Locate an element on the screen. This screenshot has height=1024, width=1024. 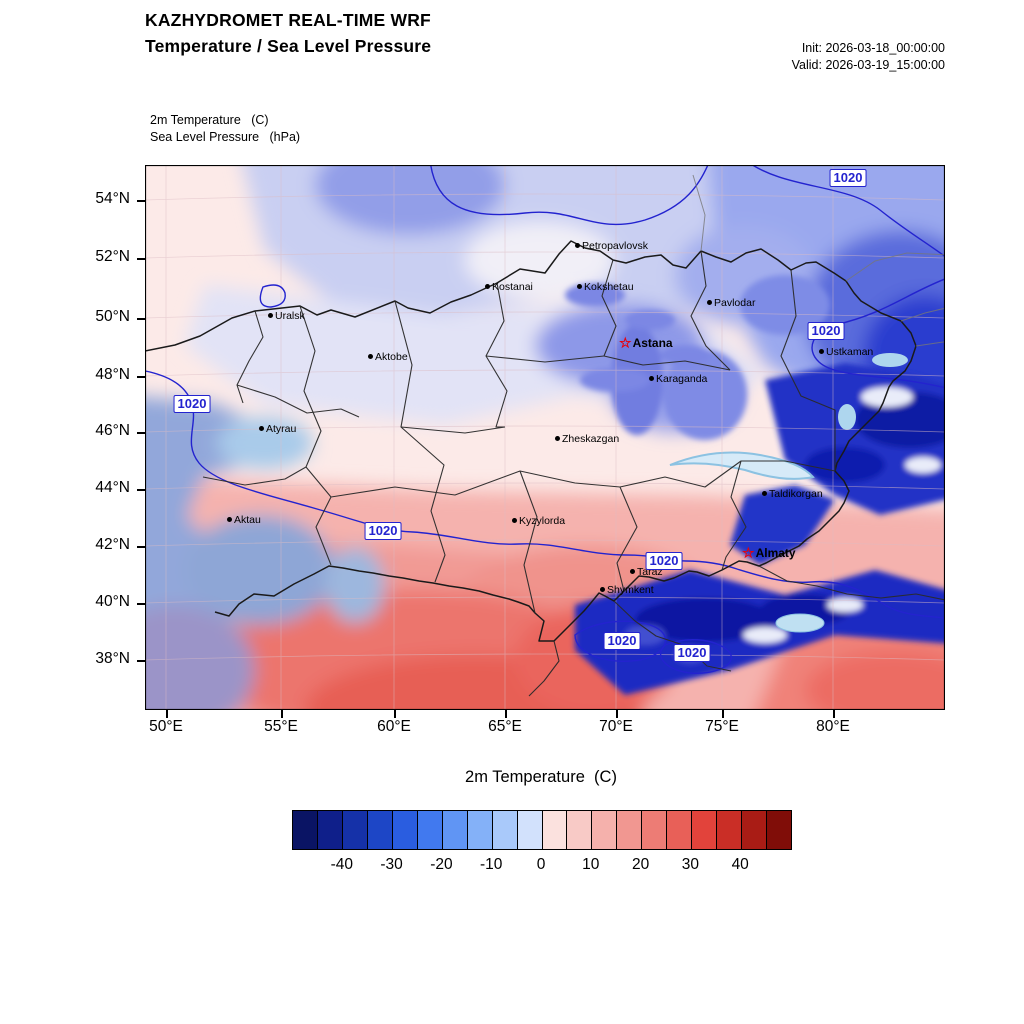
colorbar-tick-label: 30 is located at coordinates (690, 864).